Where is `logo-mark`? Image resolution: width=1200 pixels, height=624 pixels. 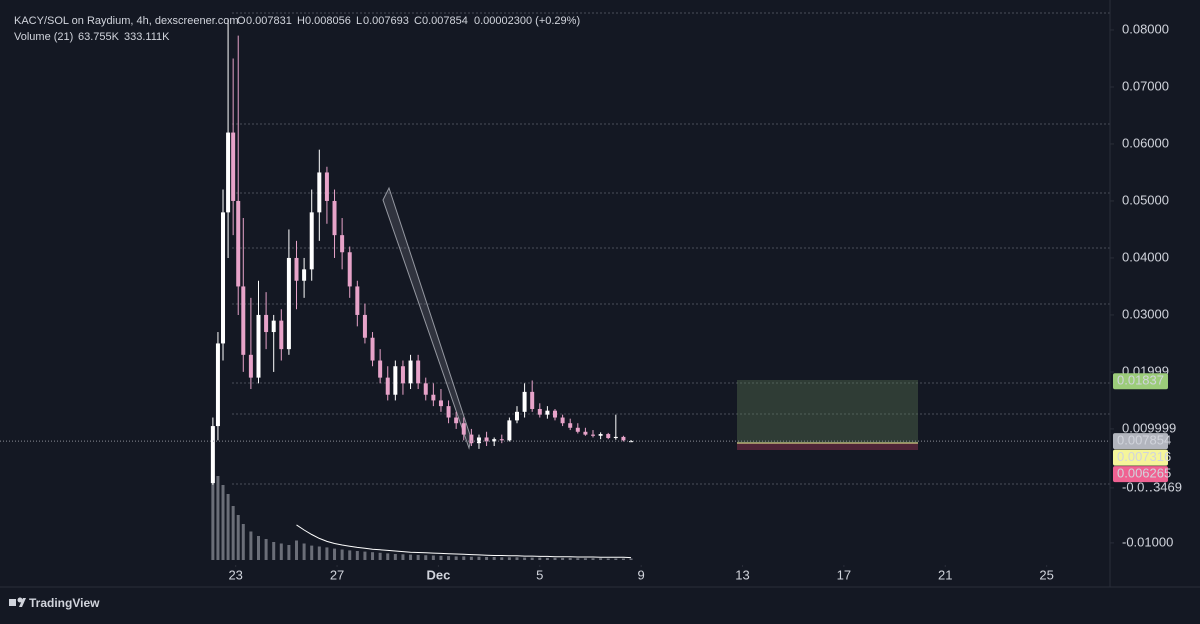 logo-mark is located at coordinates (20, 600).